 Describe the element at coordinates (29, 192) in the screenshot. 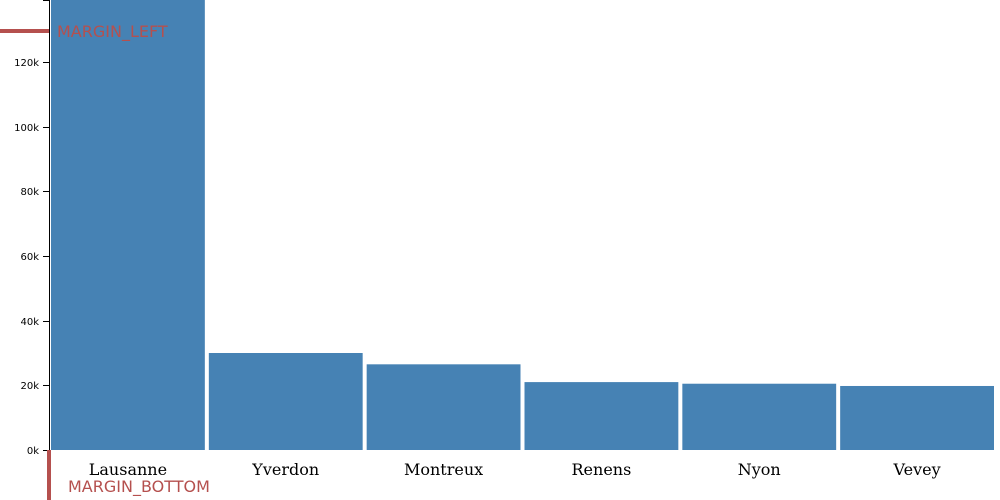

I see `y-tick-label: 80k` at that location.